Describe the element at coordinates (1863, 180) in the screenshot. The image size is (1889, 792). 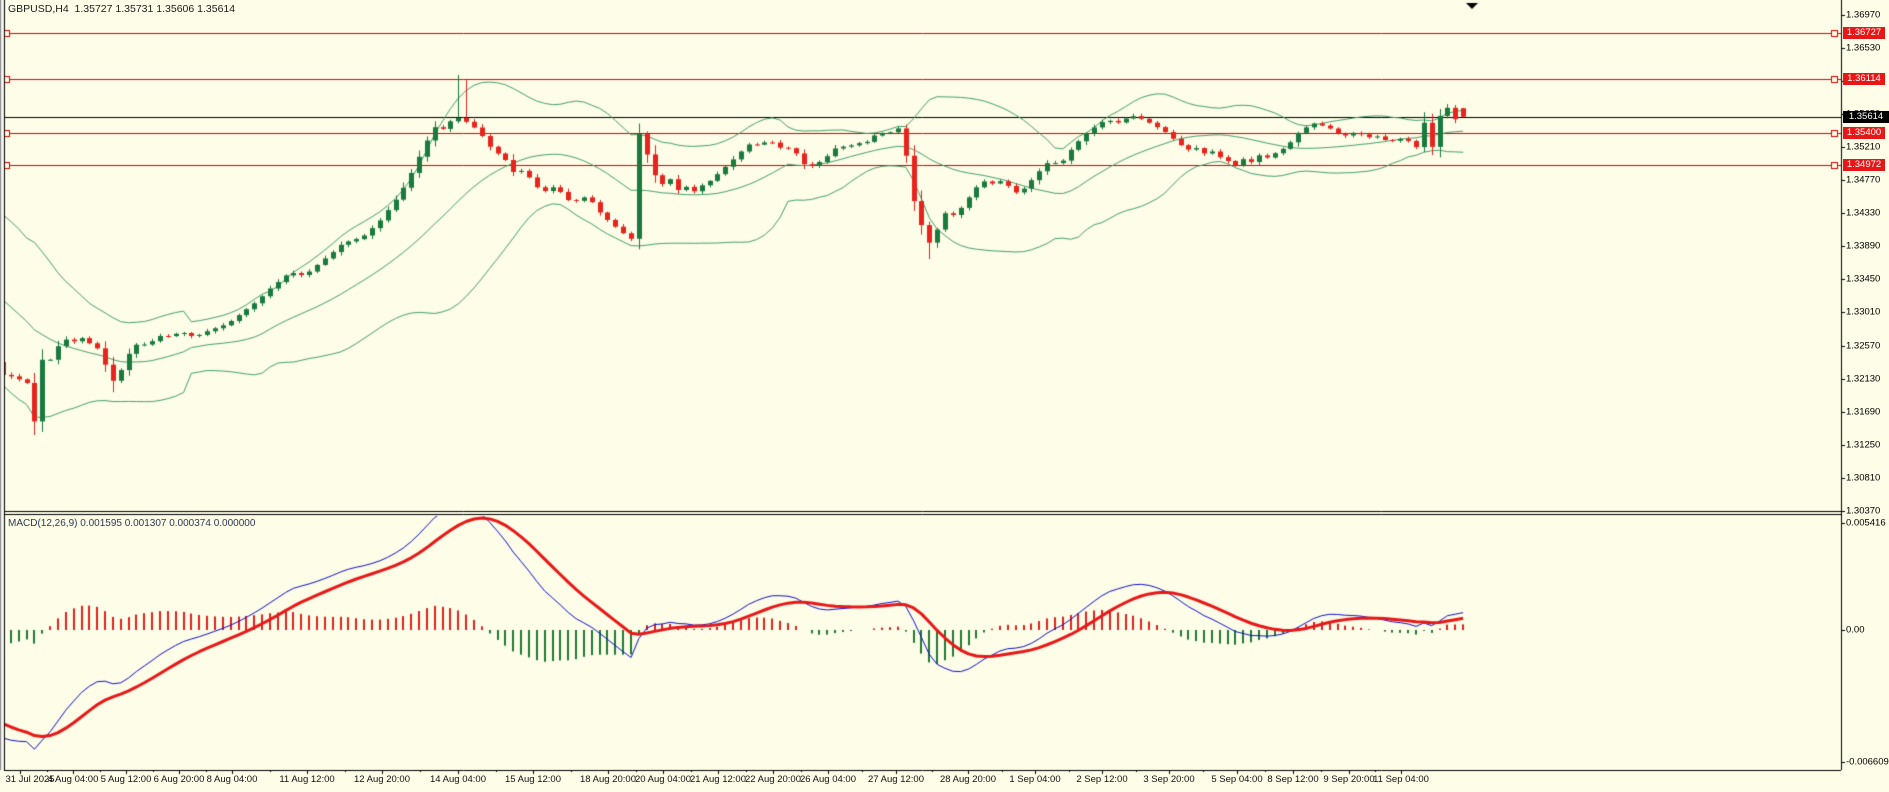
I see `price-tick-label: 1.34770` at that location.